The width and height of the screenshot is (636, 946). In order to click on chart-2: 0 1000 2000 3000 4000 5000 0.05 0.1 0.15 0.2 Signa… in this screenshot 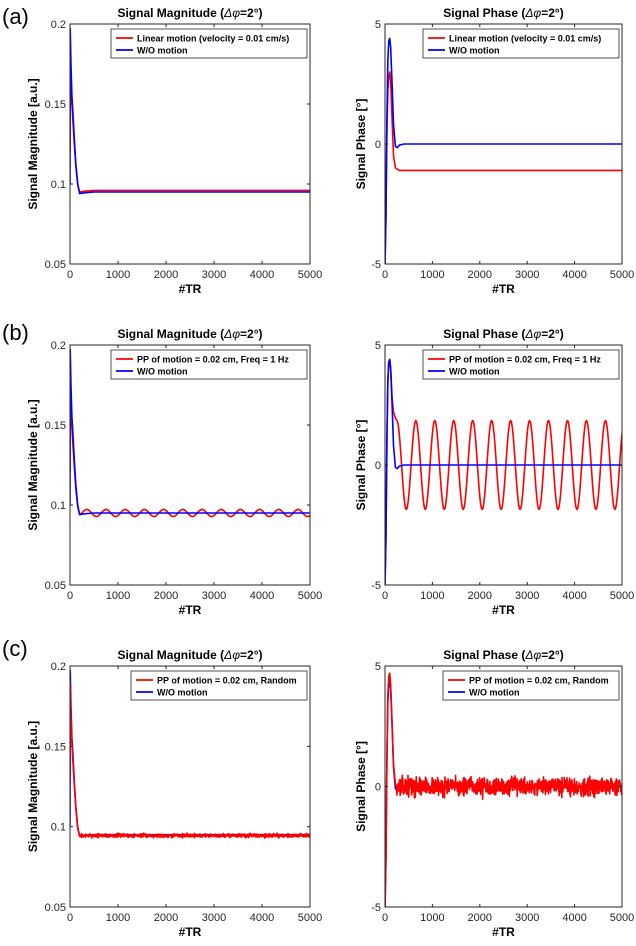, I will do `click(174, 472)`.